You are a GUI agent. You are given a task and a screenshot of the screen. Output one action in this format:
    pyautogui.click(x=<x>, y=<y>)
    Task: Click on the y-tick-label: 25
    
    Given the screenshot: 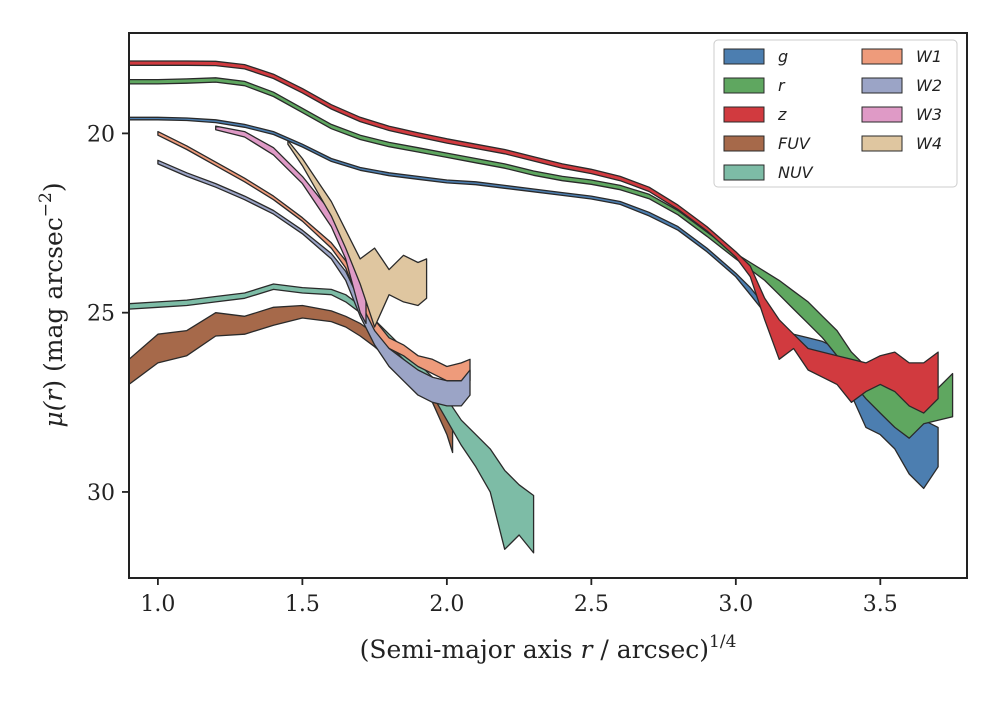 What is the action you would take?
    pyautogui.click(x=101, y=314)
    